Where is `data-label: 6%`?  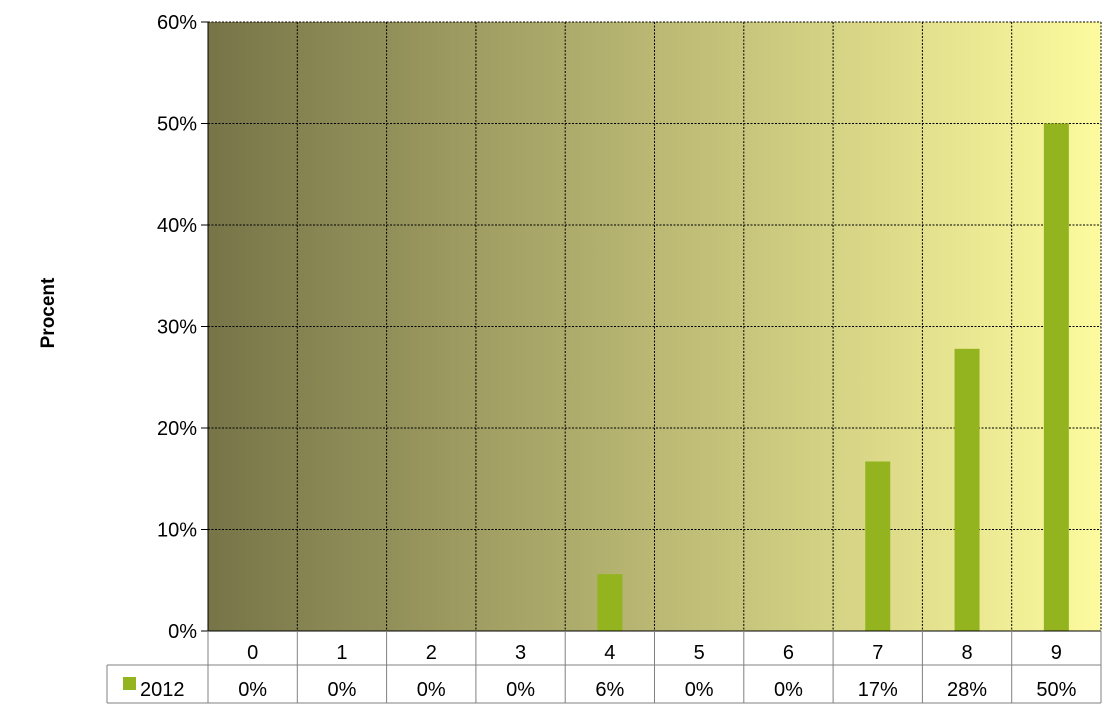 data-label: 6% is located at coordinates (609, 690).